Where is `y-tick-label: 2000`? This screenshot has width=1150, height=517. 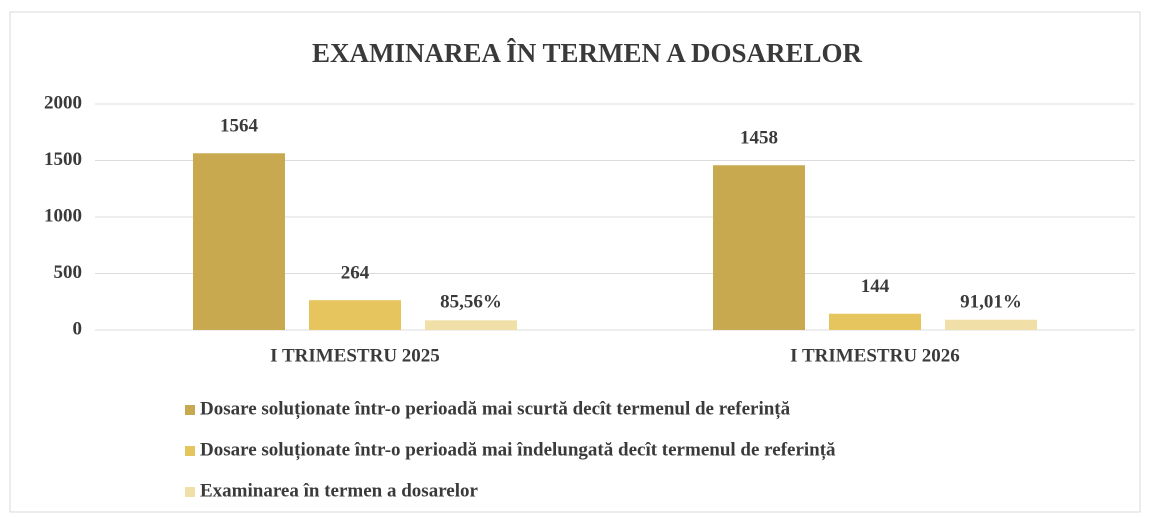
y-tick-label: 2000 is located at coordinates (63, 102).